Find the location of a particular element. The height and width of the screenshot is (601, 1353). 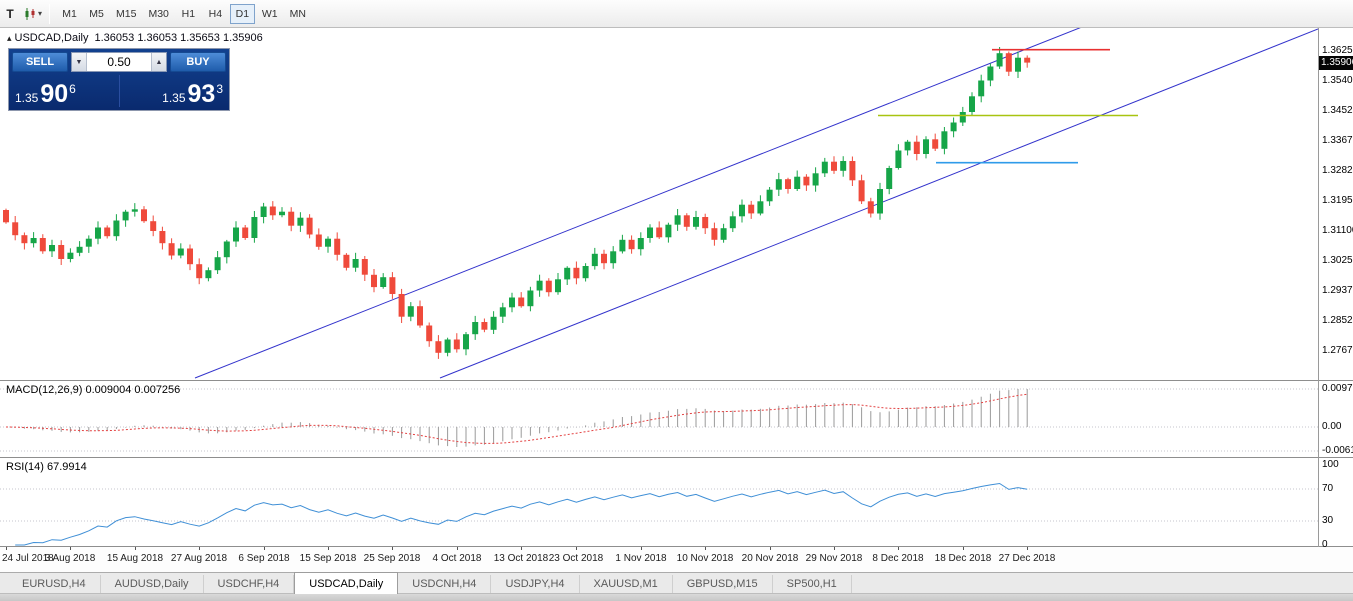

date-label: 23 Oct 2018 is located at coordinates (576, 558).